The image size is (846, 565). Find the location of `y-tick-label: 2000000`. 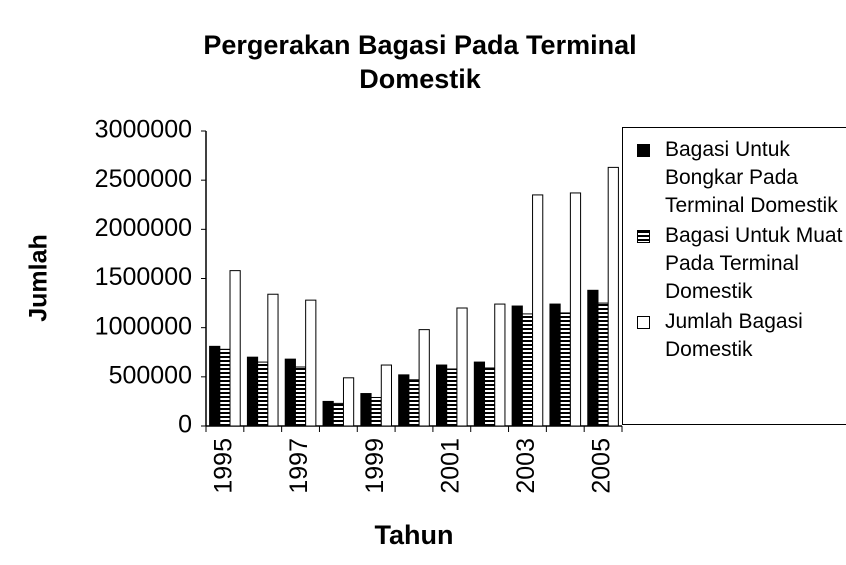

y-tick-label: 2000000 is located at coordinates (143, 228).